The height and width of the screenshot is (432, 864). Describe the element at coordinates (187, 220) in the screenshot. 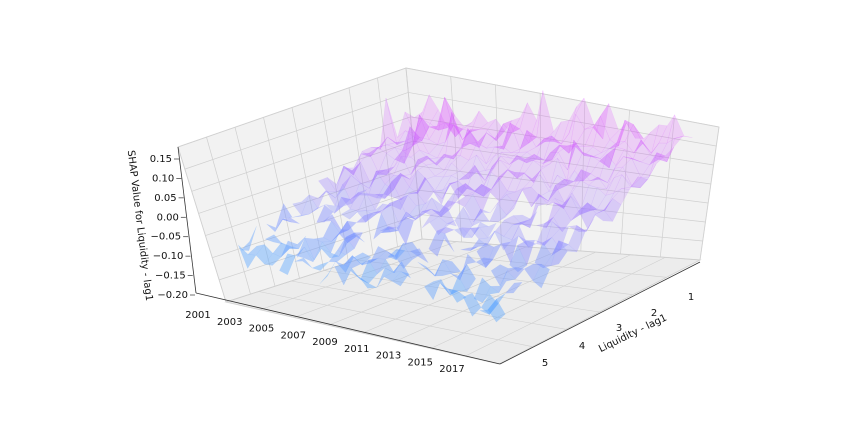

I see `z-axis-line` at that location.